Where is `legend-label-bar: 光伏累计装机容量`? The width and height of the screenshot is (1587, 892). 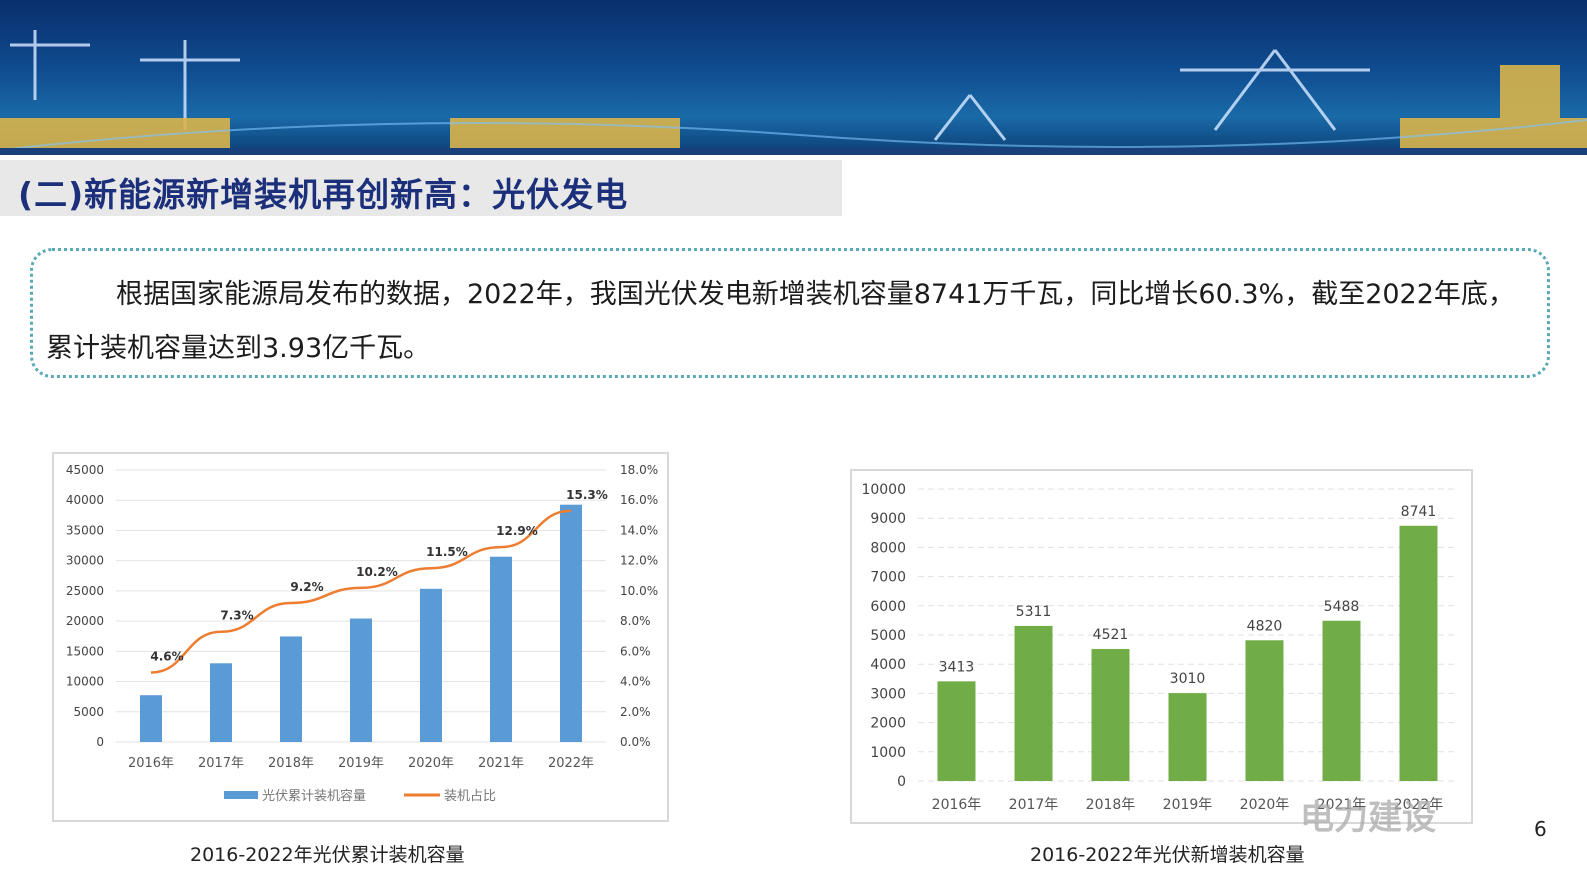
legend-label-bar: 光伏累计装机容量 is located at coordinates (314, 796).